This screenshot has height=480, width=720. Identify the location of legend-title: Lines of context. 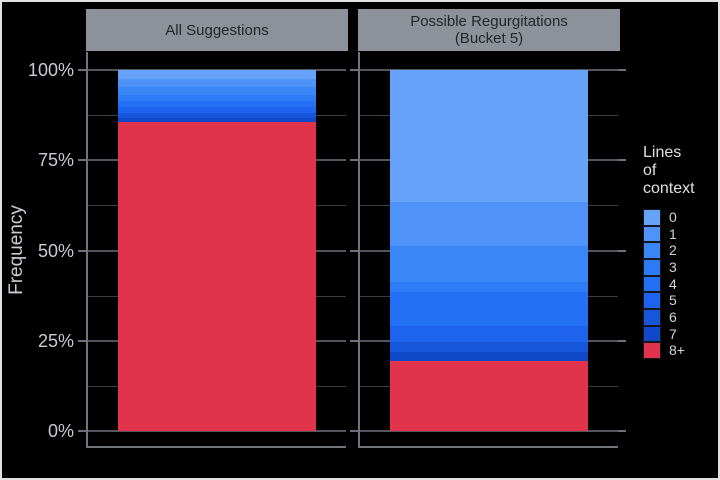
(669, 170).